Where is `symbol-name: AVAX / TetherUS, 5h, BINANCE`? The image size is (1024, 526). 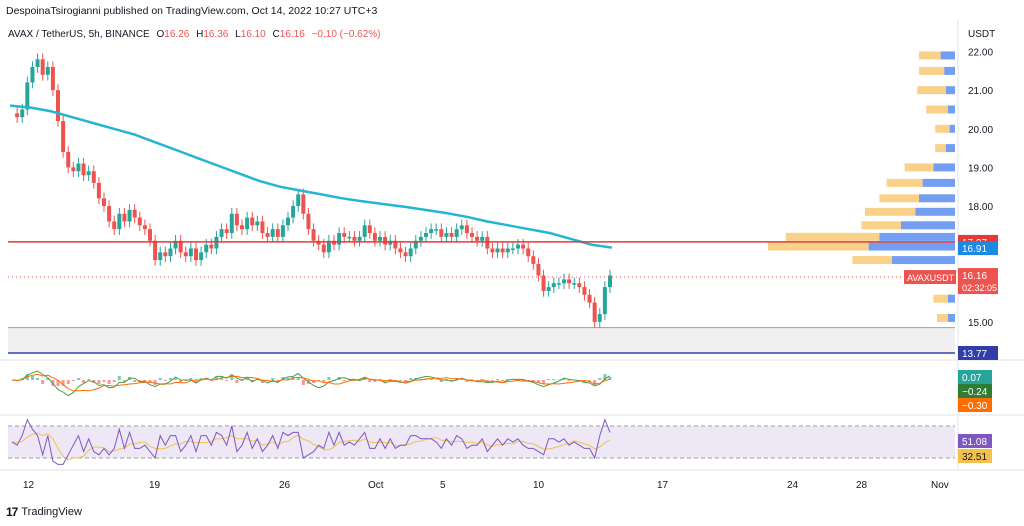 symbol-name: AVAX / TetherUS, 5h, BINANCE is located at coordinates (79, 34).